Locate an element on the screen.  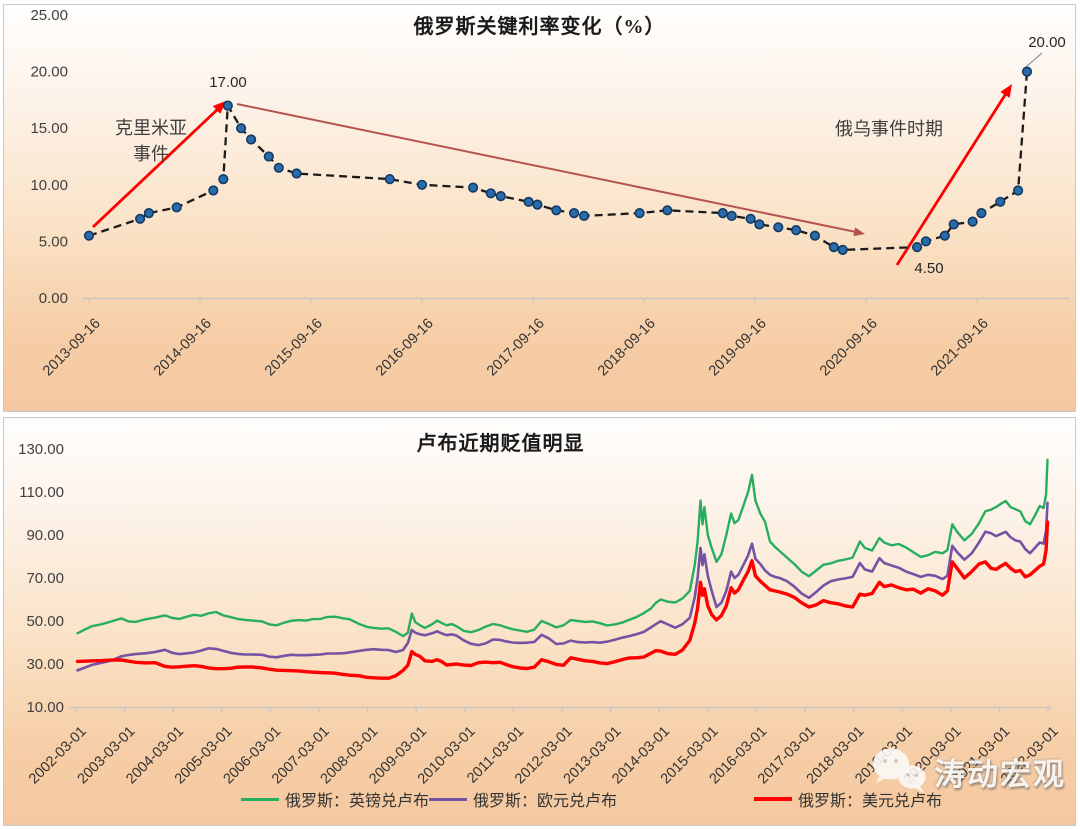
svg-text: 110.00 is located at coordinates (41, 492).